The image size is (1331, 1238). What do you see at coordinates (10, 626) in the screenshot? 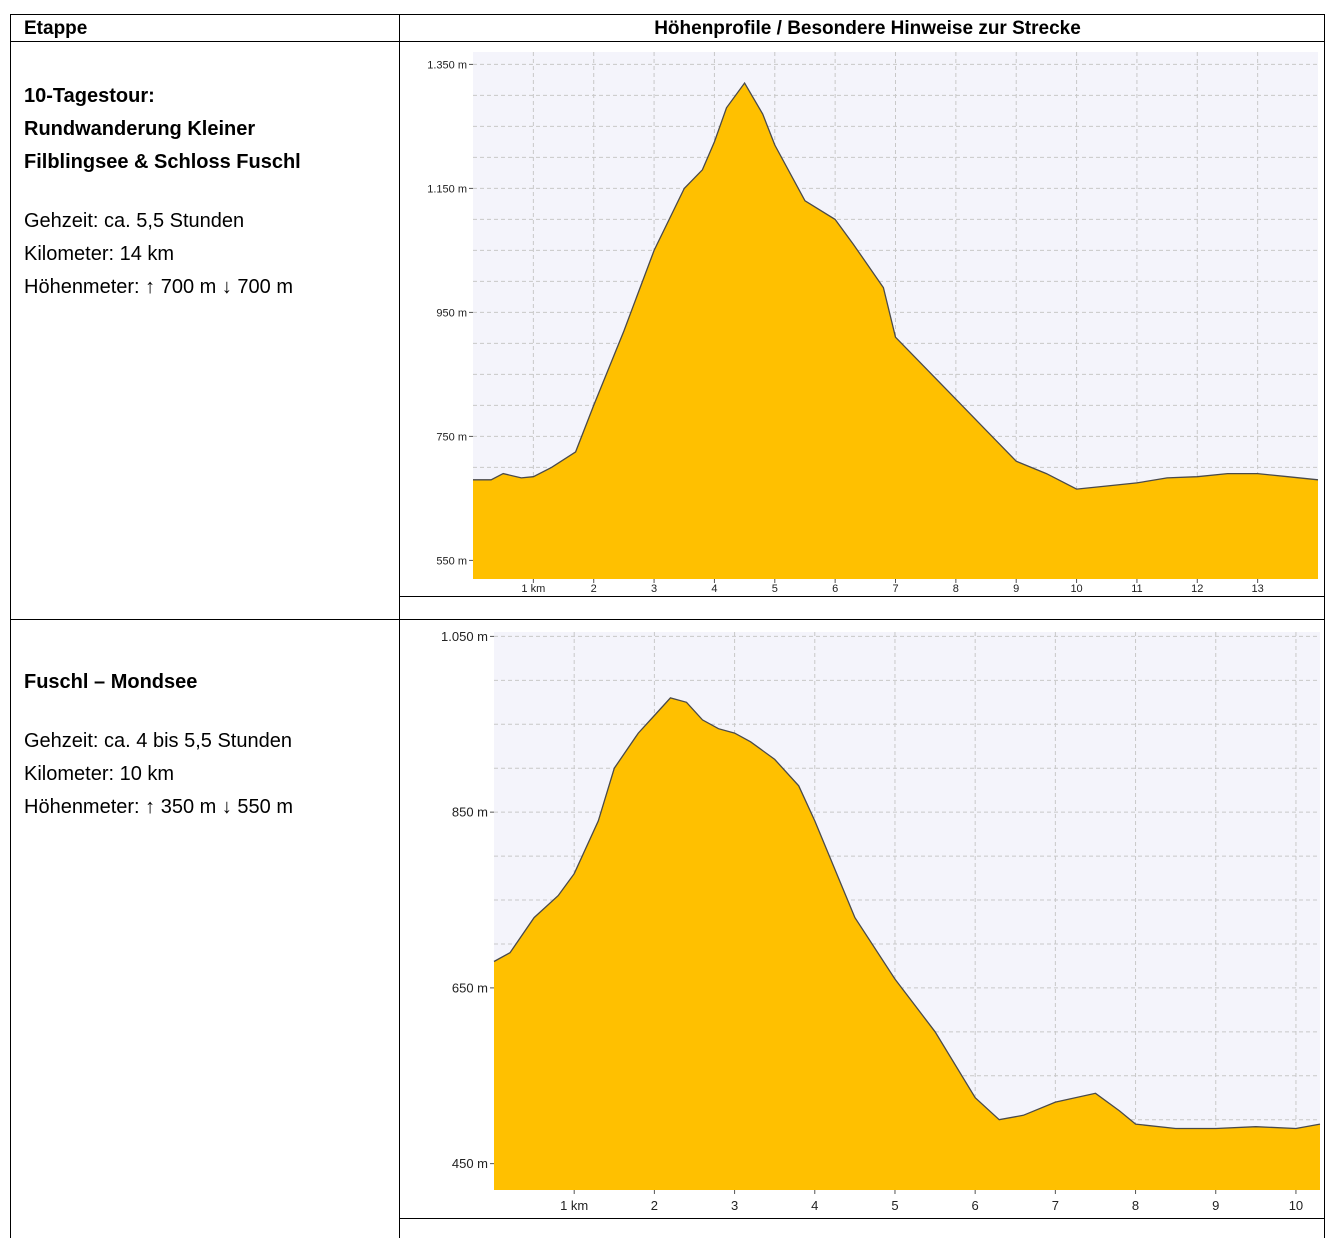
I see `table-border-left` at bounding box center [10, 626].